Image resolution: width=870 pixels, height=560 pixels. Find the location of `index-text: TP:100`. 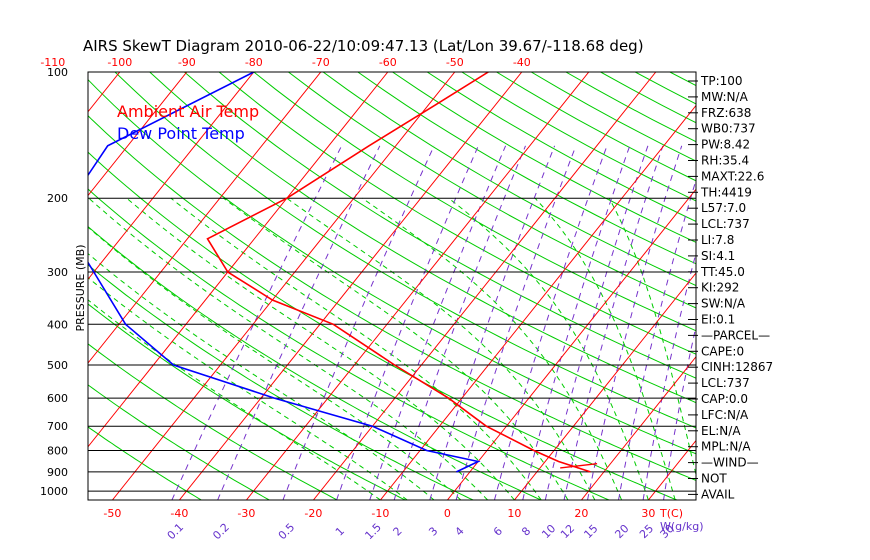

index-text: TP:100 is located at coordinates (721, 81).